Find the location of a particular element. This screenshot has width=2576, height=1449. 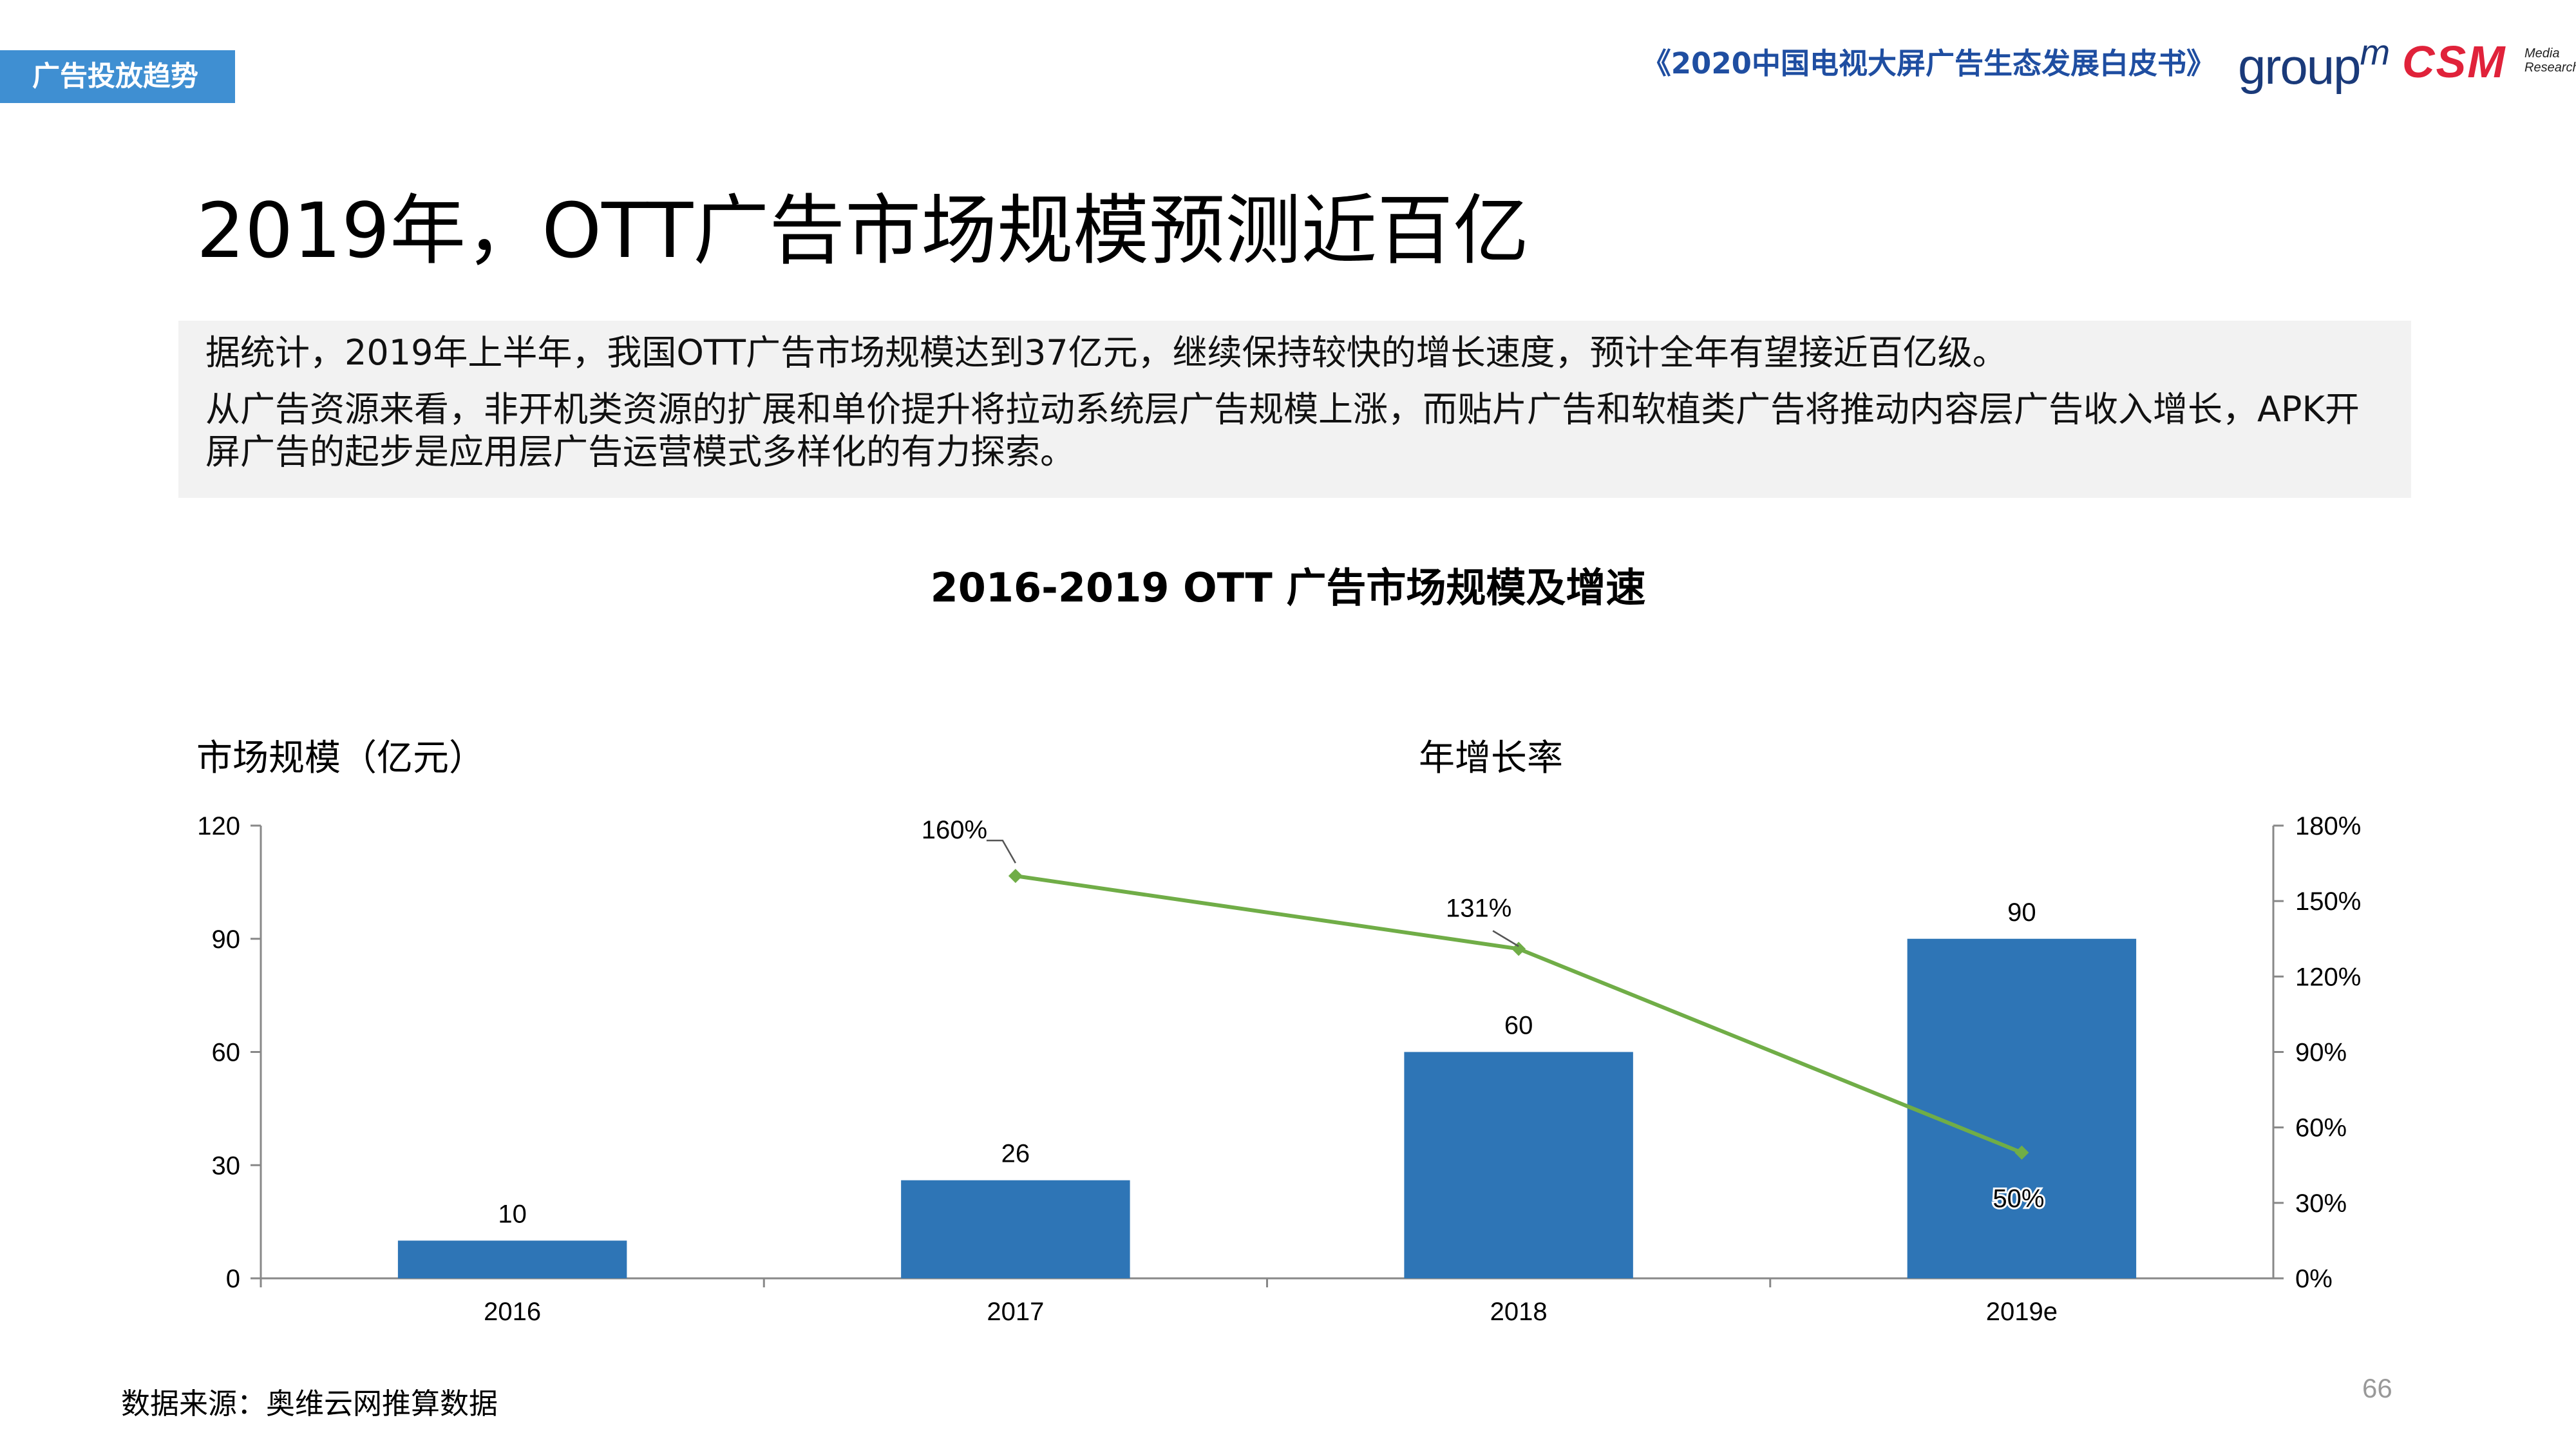

groupm-logo-sup: m is located at coordinates (2375, 52).